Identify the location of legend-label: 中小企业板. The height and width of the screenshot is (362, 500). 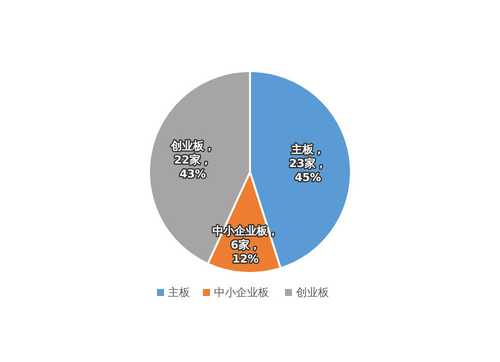
(241, 292).